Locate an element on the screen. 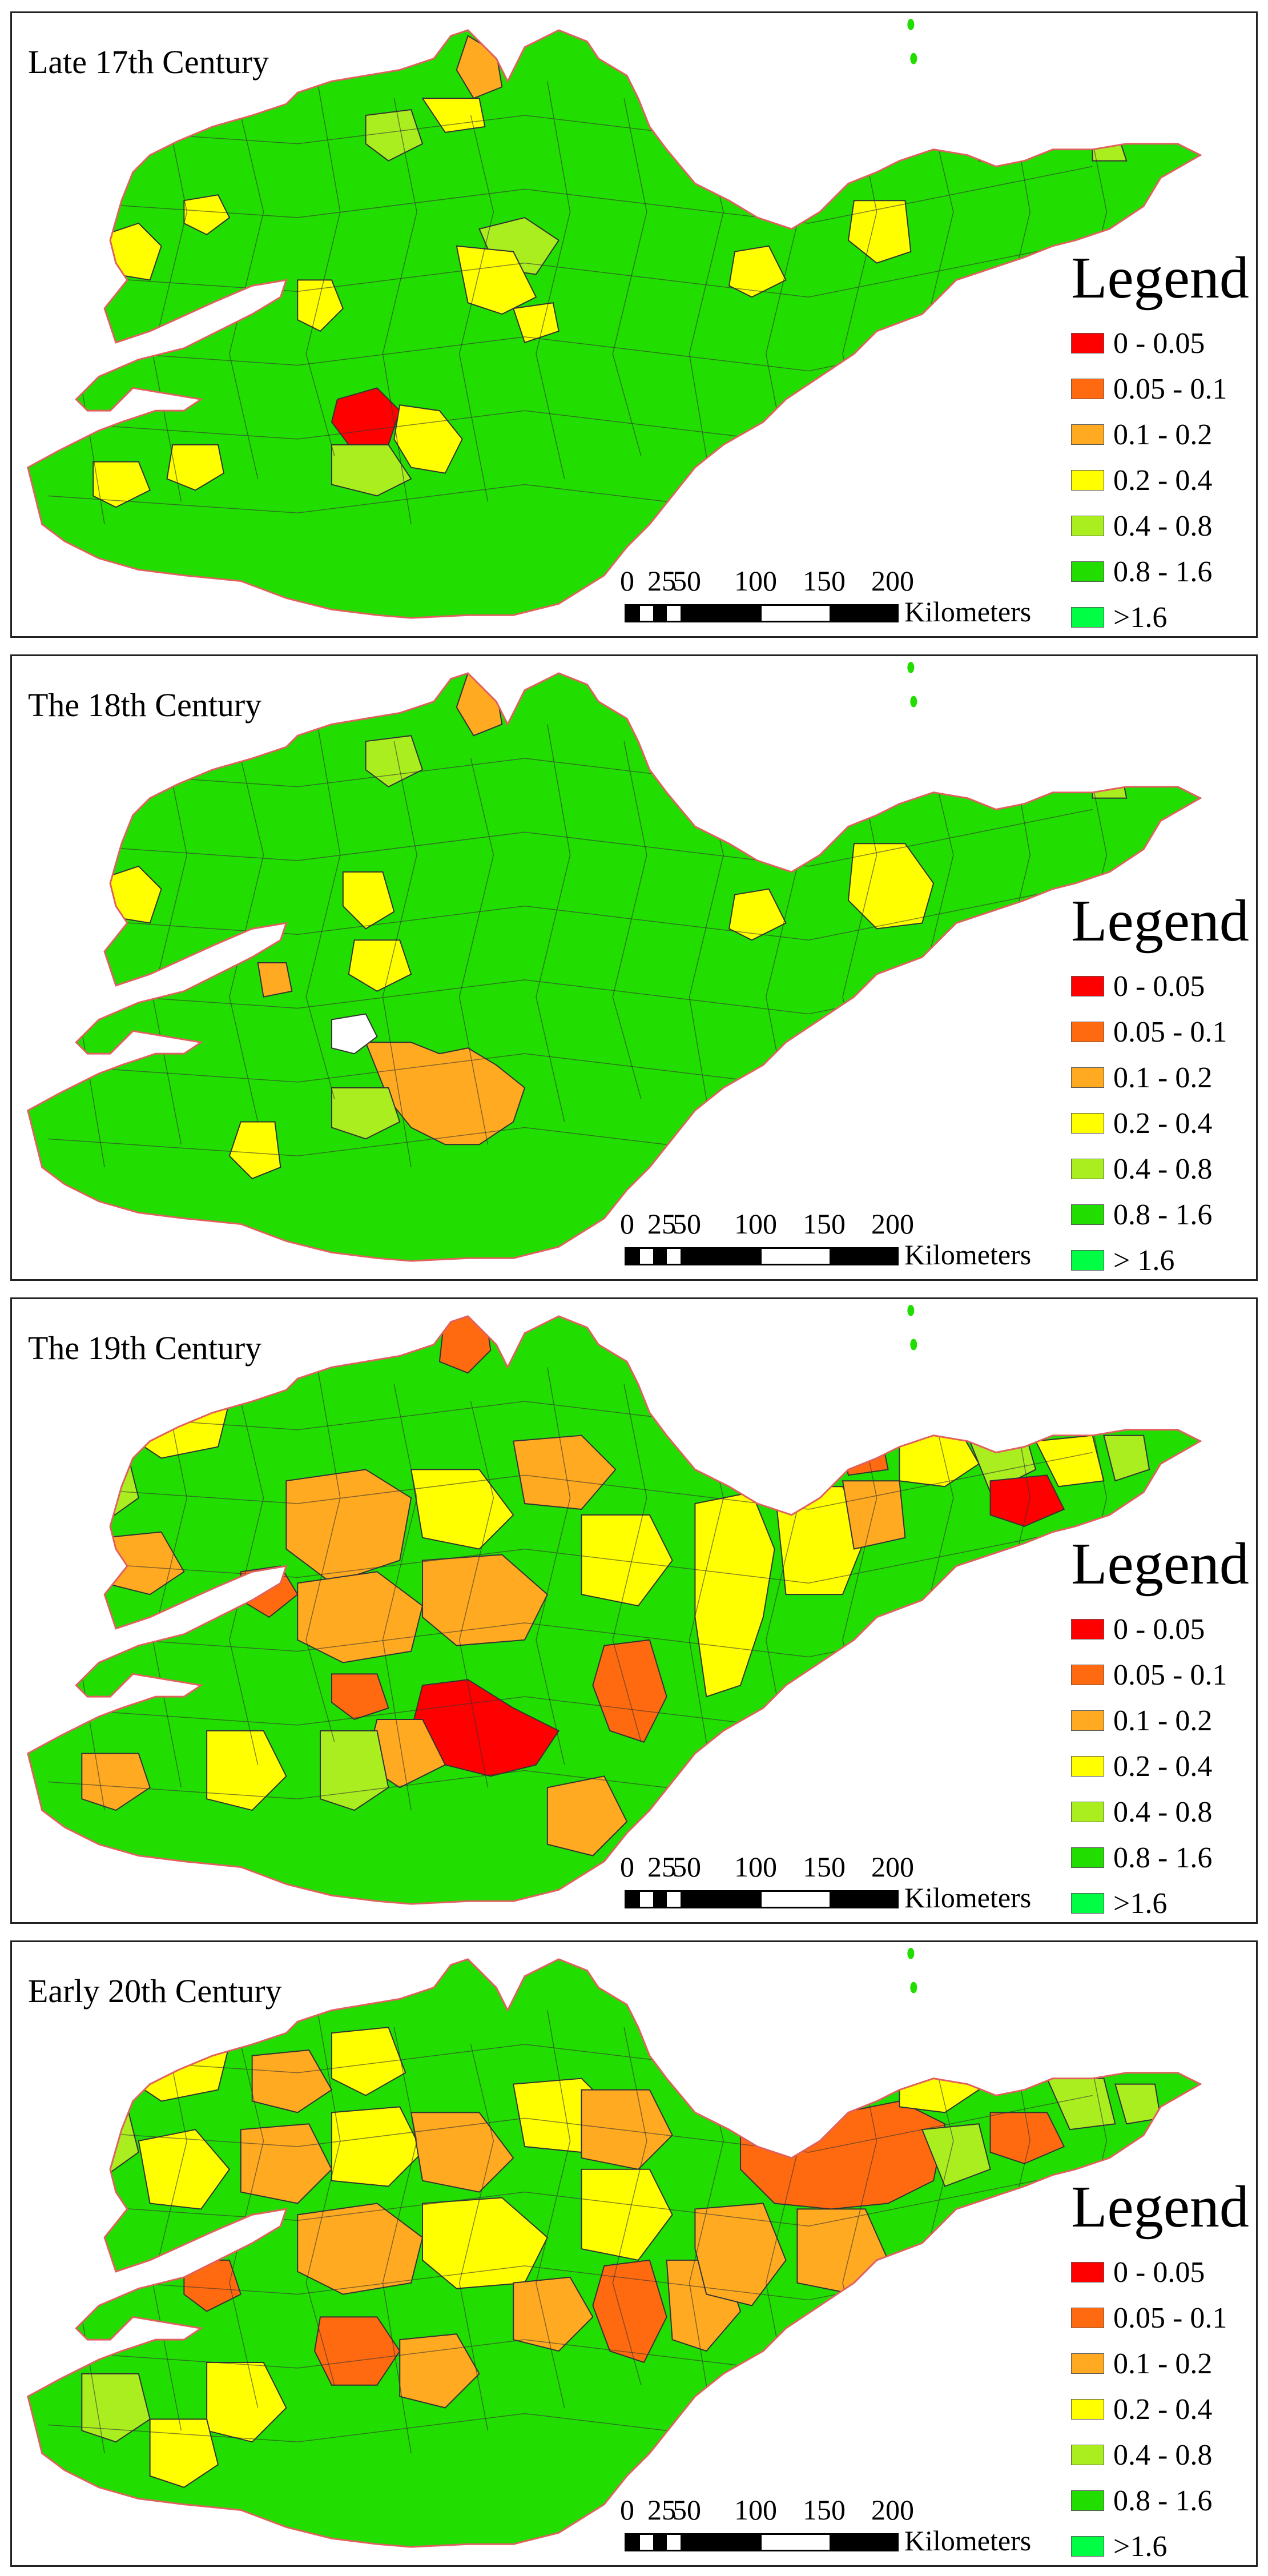  scale-unit: Kilometers is located at coordinates (968, 1255).